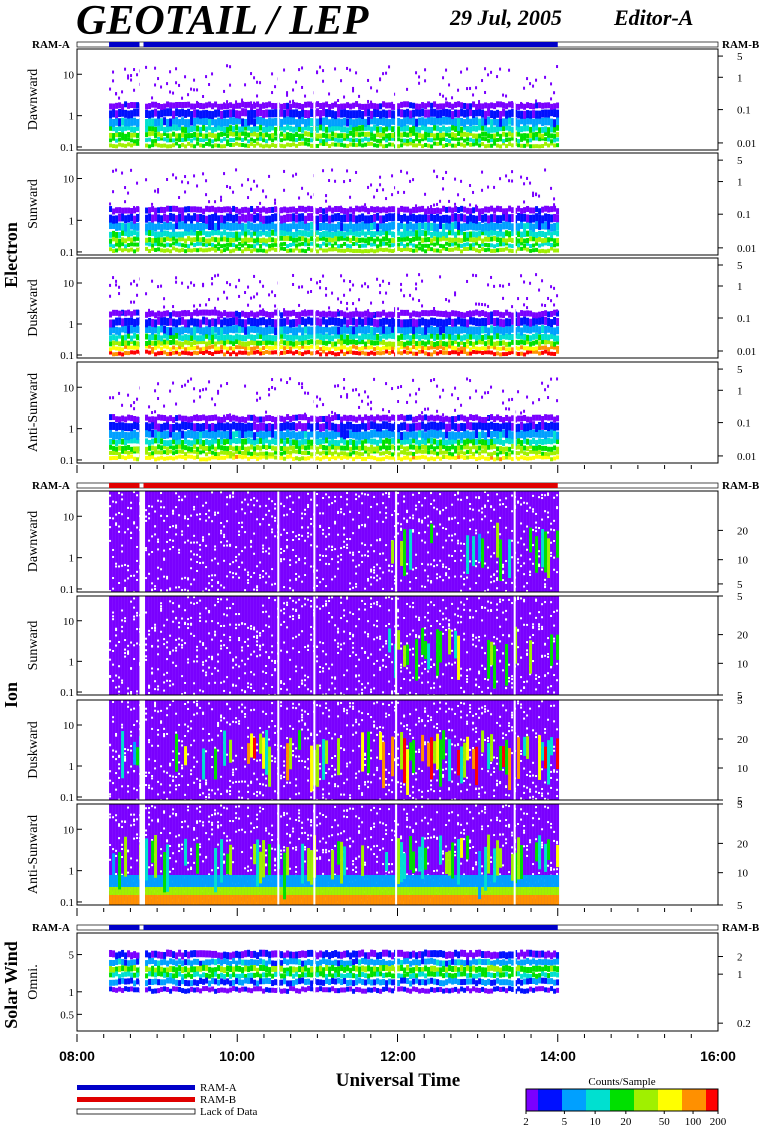 This screenshot has height=1128, width=762. I want to click on y-tick-label-right: 0.1, so click(744, 319).